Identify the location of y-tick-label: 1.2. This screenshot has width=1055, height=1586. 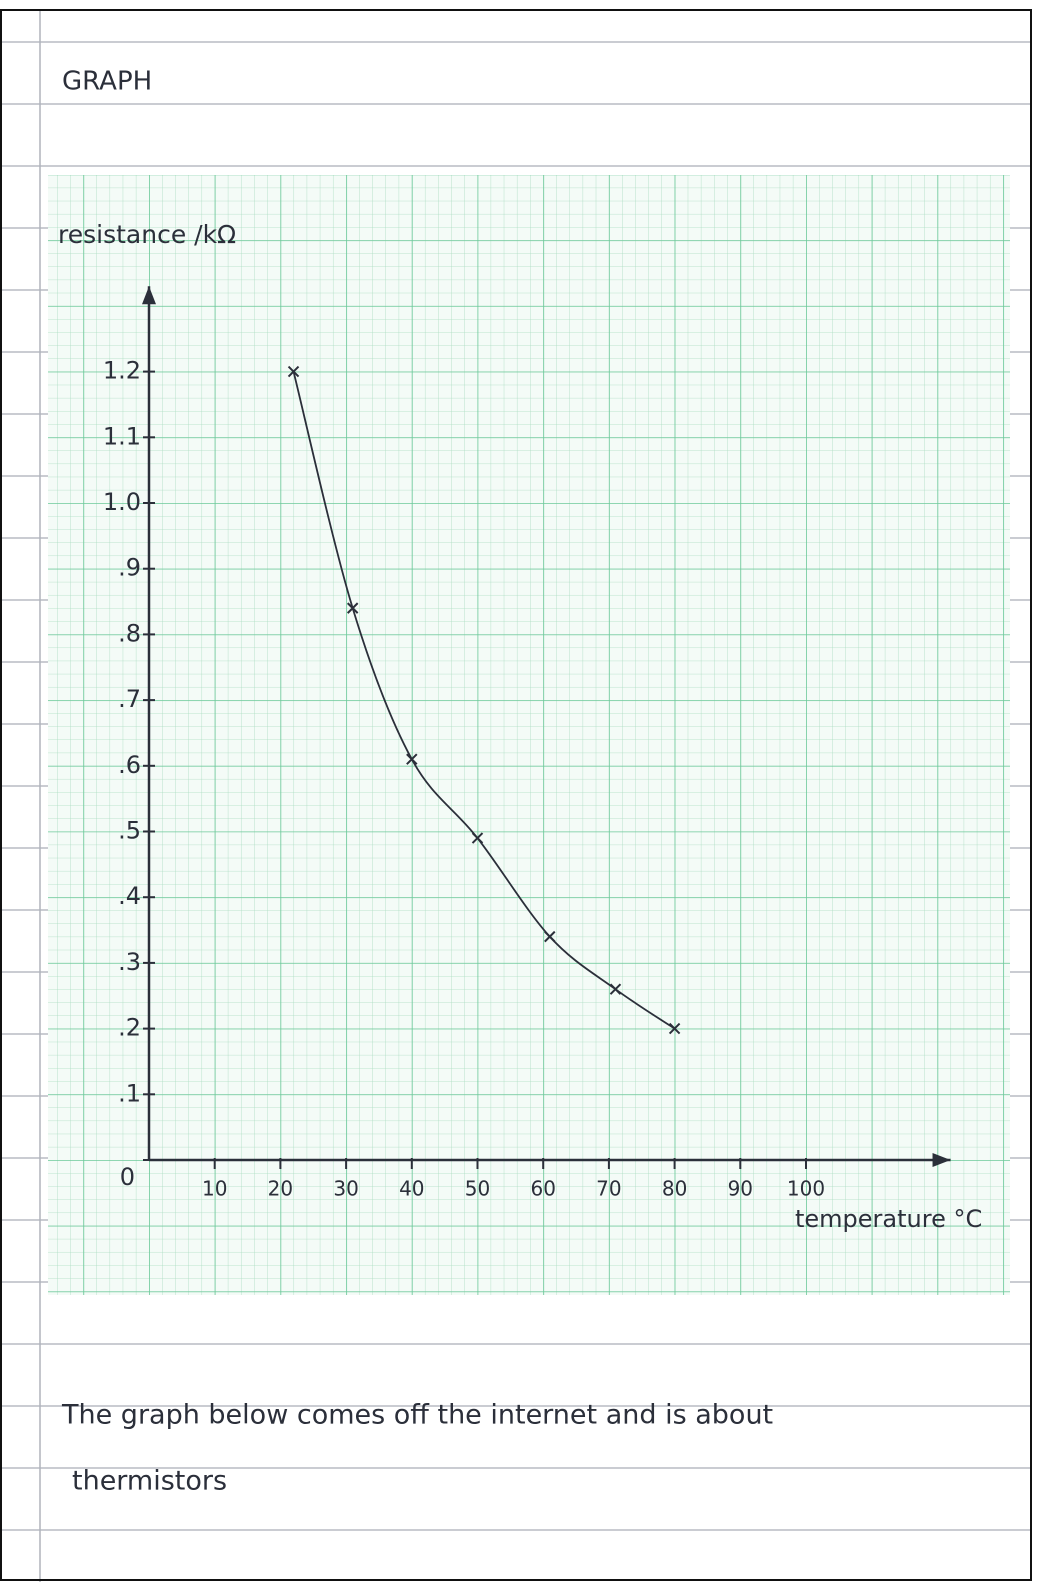
(122, 371).